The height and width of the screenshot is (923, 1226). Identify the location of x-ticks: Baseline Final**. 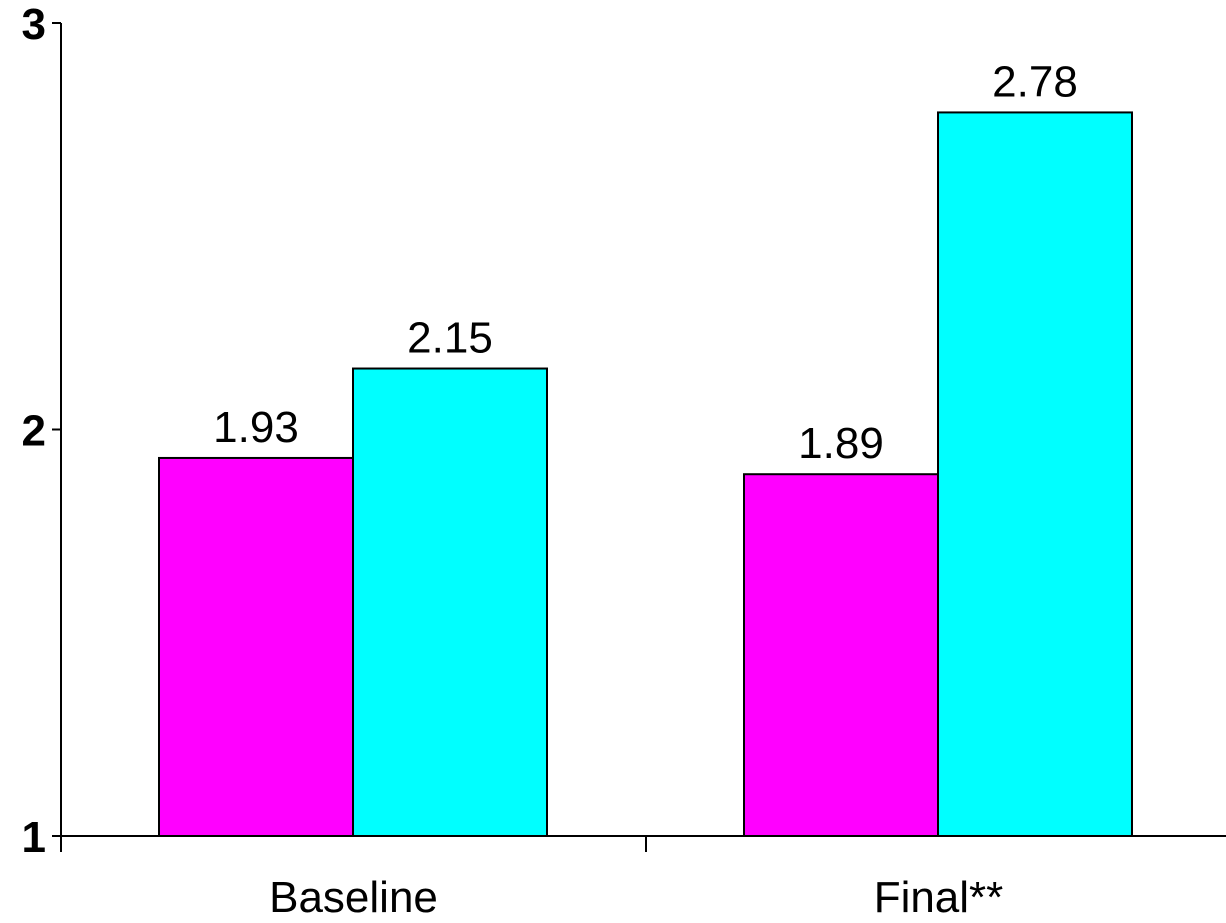
(532, 879).